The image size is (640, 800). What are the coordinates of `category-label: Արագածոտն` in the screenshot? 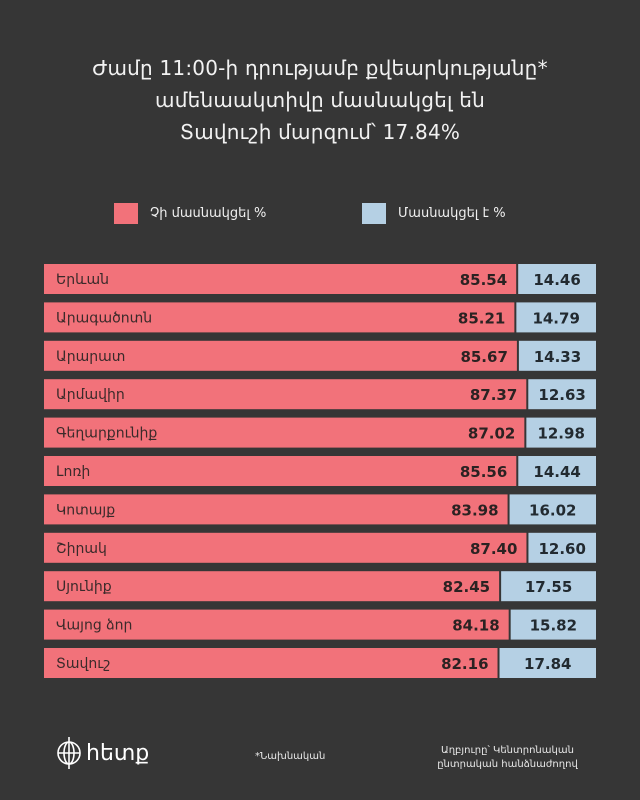 It's located at (104, 318).